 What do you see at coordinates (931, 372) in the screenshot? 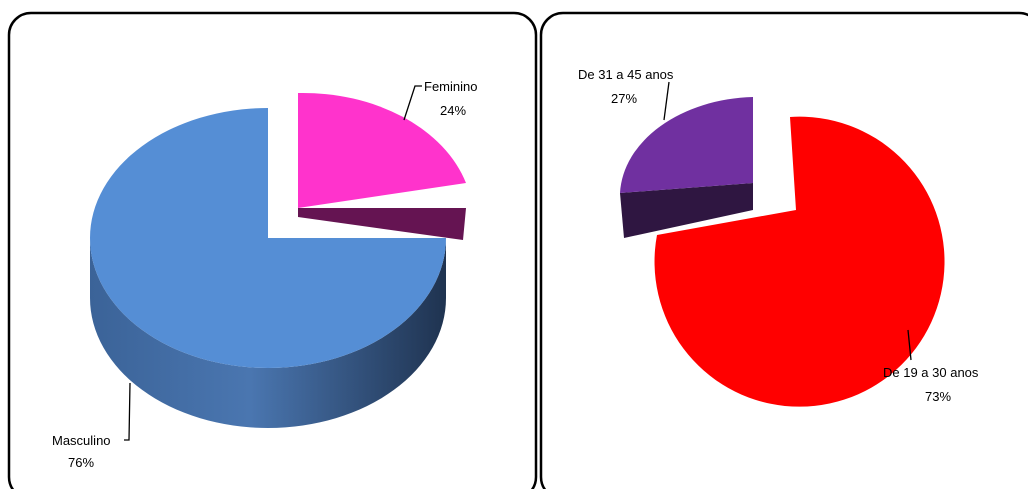
I see `label-19-30: De 19 a 30 anos` at bounding box center [931, 372].